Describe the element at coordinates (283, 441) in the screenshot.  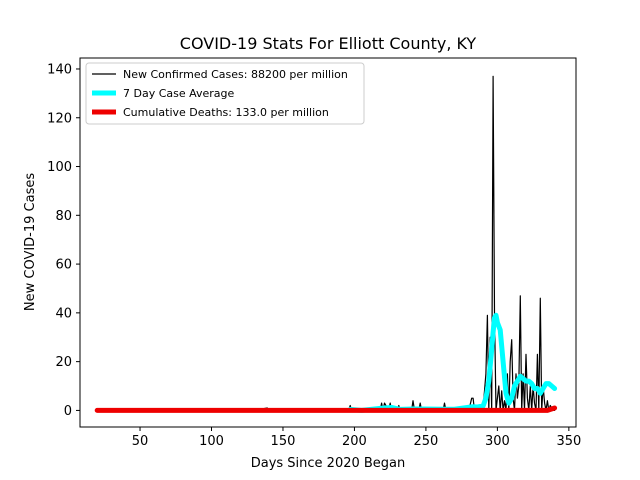
I see `x-tick-label: 150` at that location.